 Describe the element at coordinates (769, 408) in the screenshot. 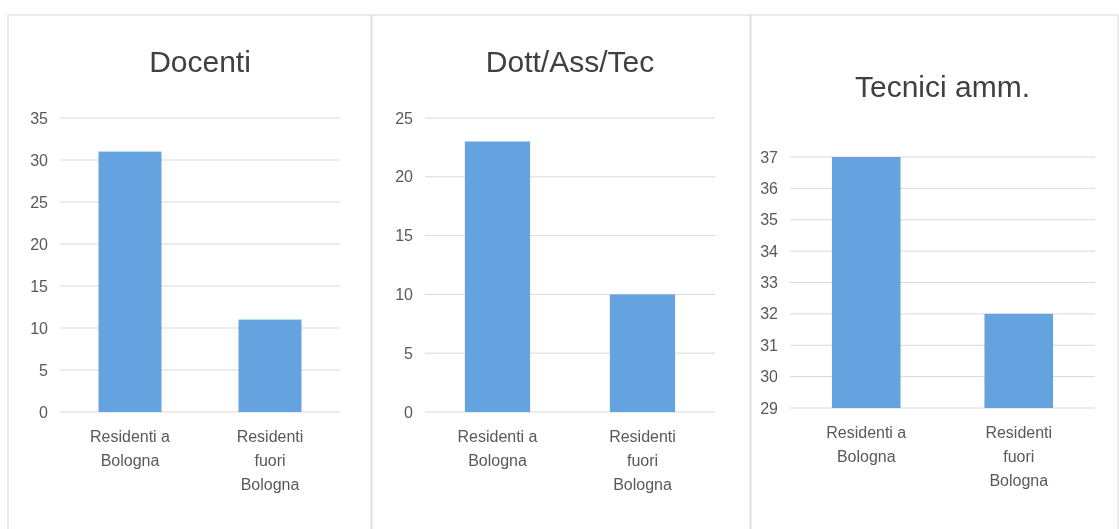

I see `y-tick-label: 29` at that location.